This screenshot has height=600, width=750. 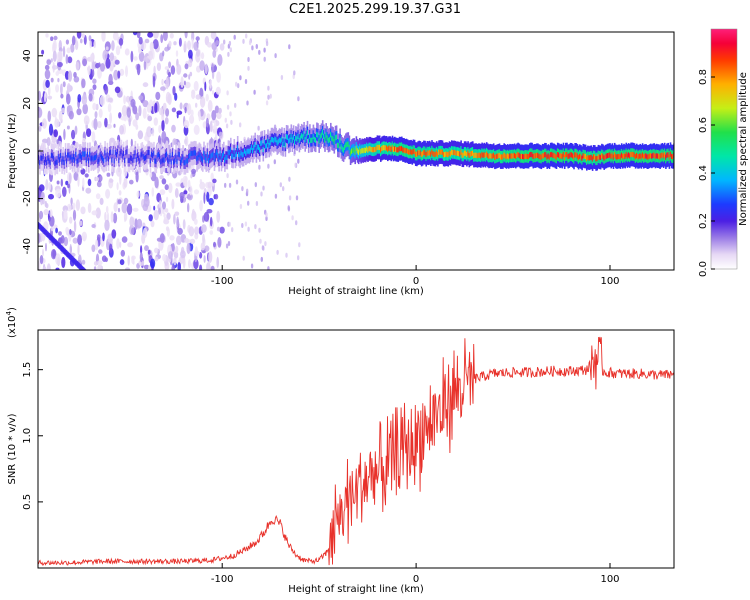 What do you see at coordinates (11, 322) in the screenshot?
I see `snr-multiplier-label: (x104)` at bounding box center [11, 322].